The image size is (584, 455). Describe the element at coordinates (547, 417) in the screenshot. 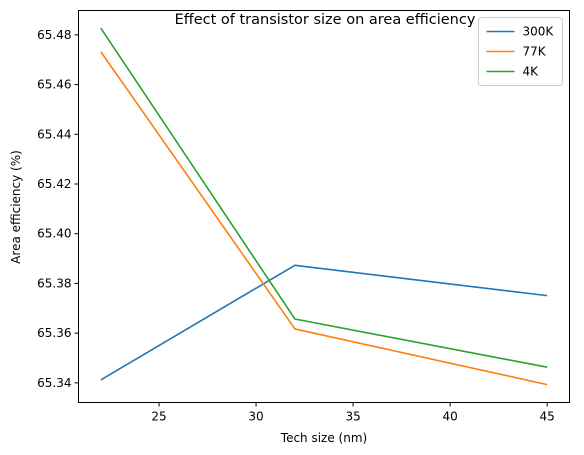

I see `x-tick-label: 45` at that location.